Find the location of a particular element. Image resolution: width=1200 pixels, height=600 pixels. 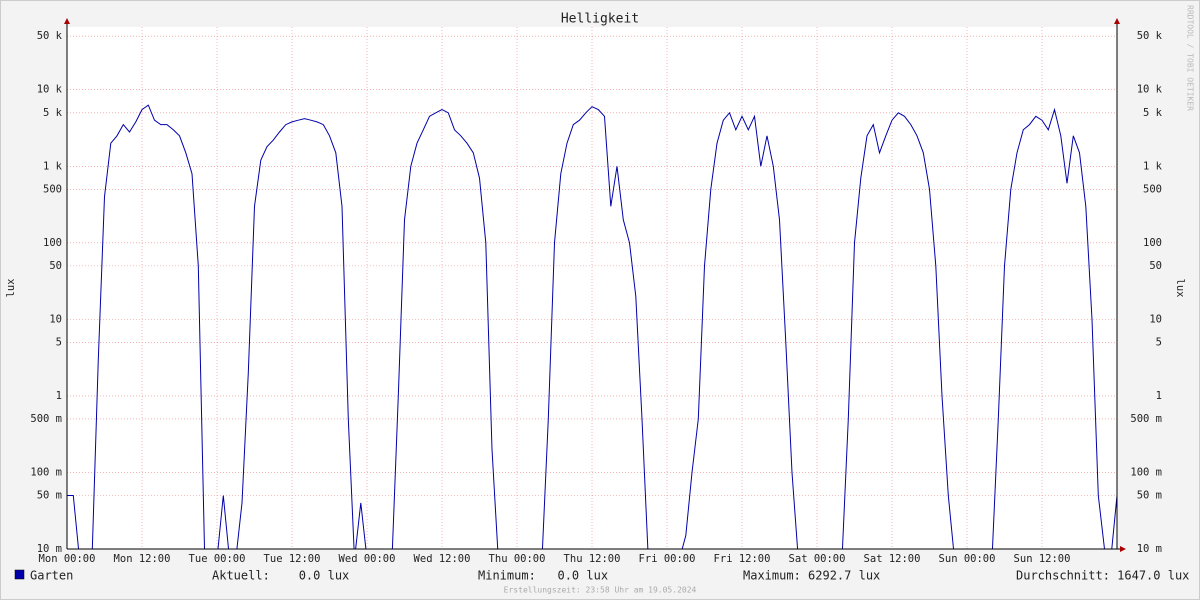

y-tick-label: 50 k is located at coordinates (50, 36).